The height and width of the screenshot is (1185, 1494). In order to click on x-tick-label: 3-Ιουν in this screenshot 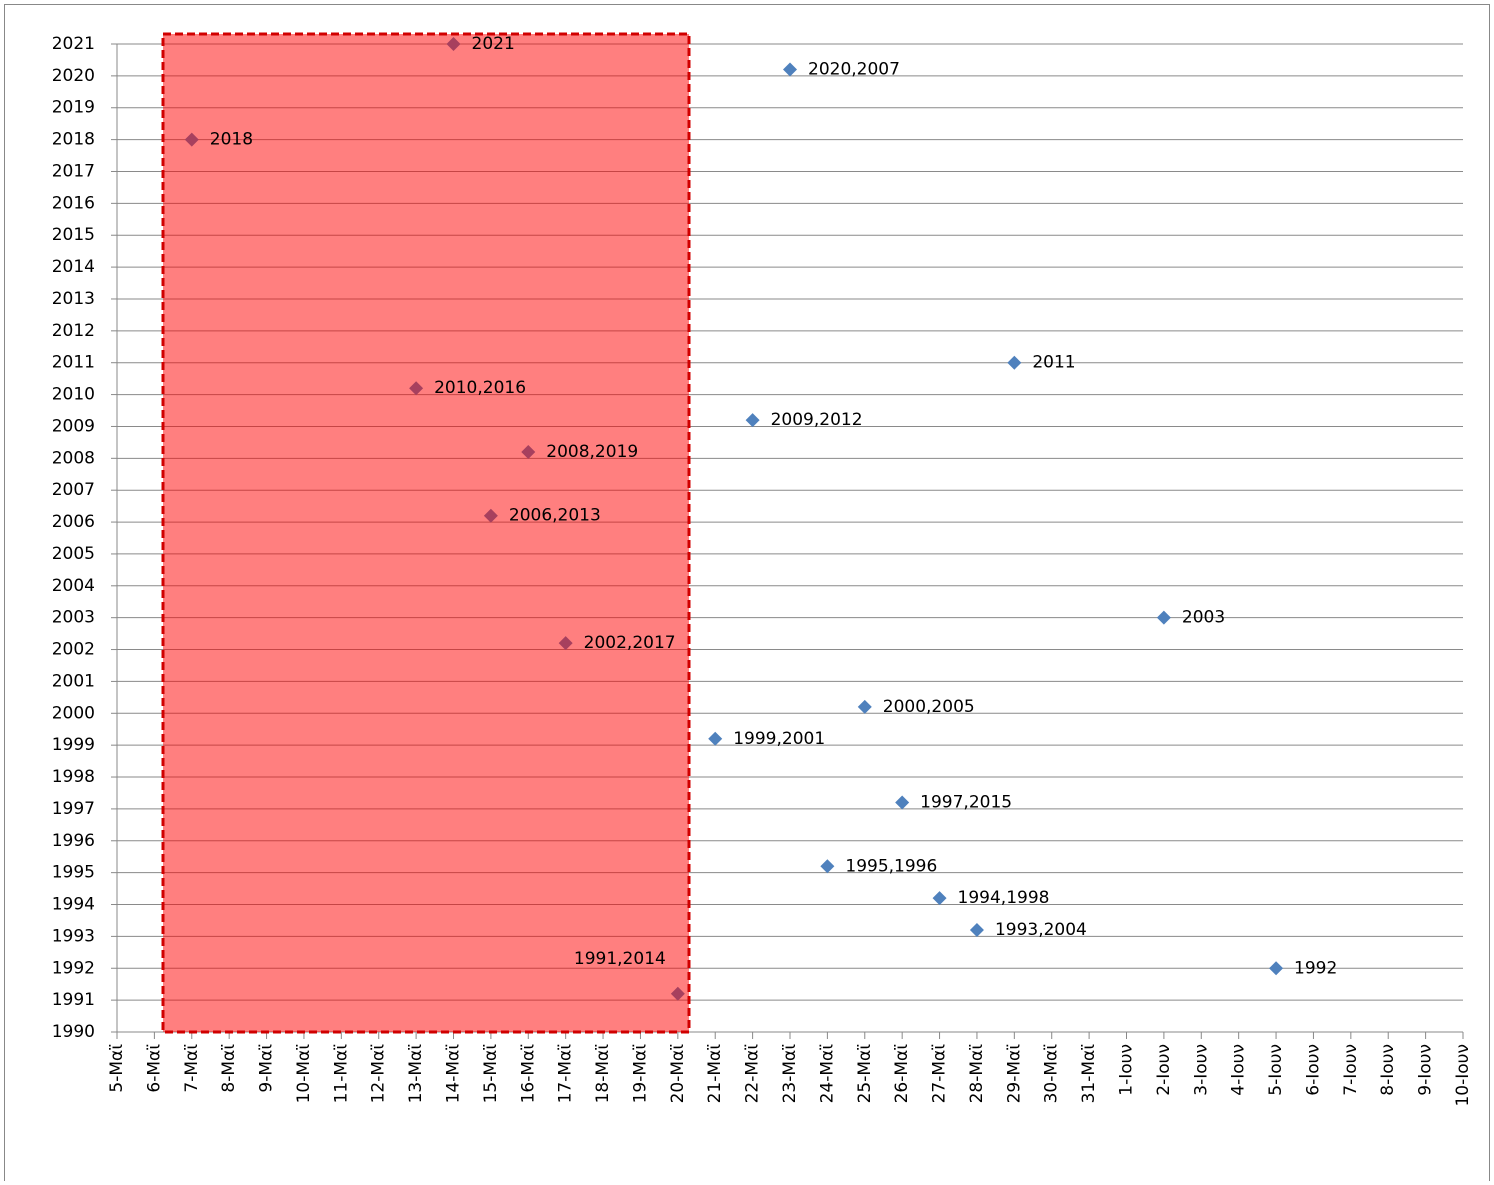, I will do `click(1201, 1070)`.